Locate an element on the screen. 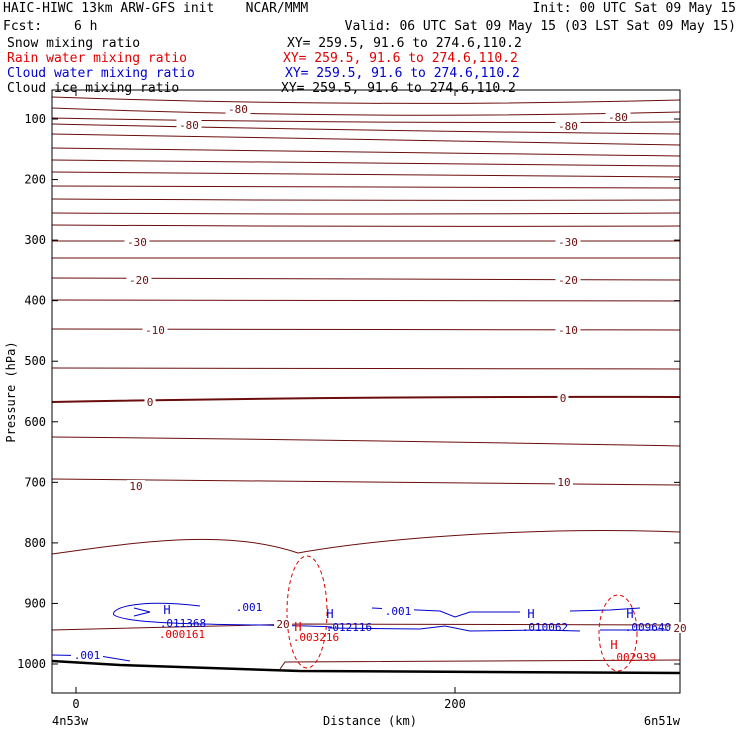 The height and width of the screenshot is (740, 740). init-time: Init: 00 UTC Sat 09 May 15 is located at coordinates (634, 8).